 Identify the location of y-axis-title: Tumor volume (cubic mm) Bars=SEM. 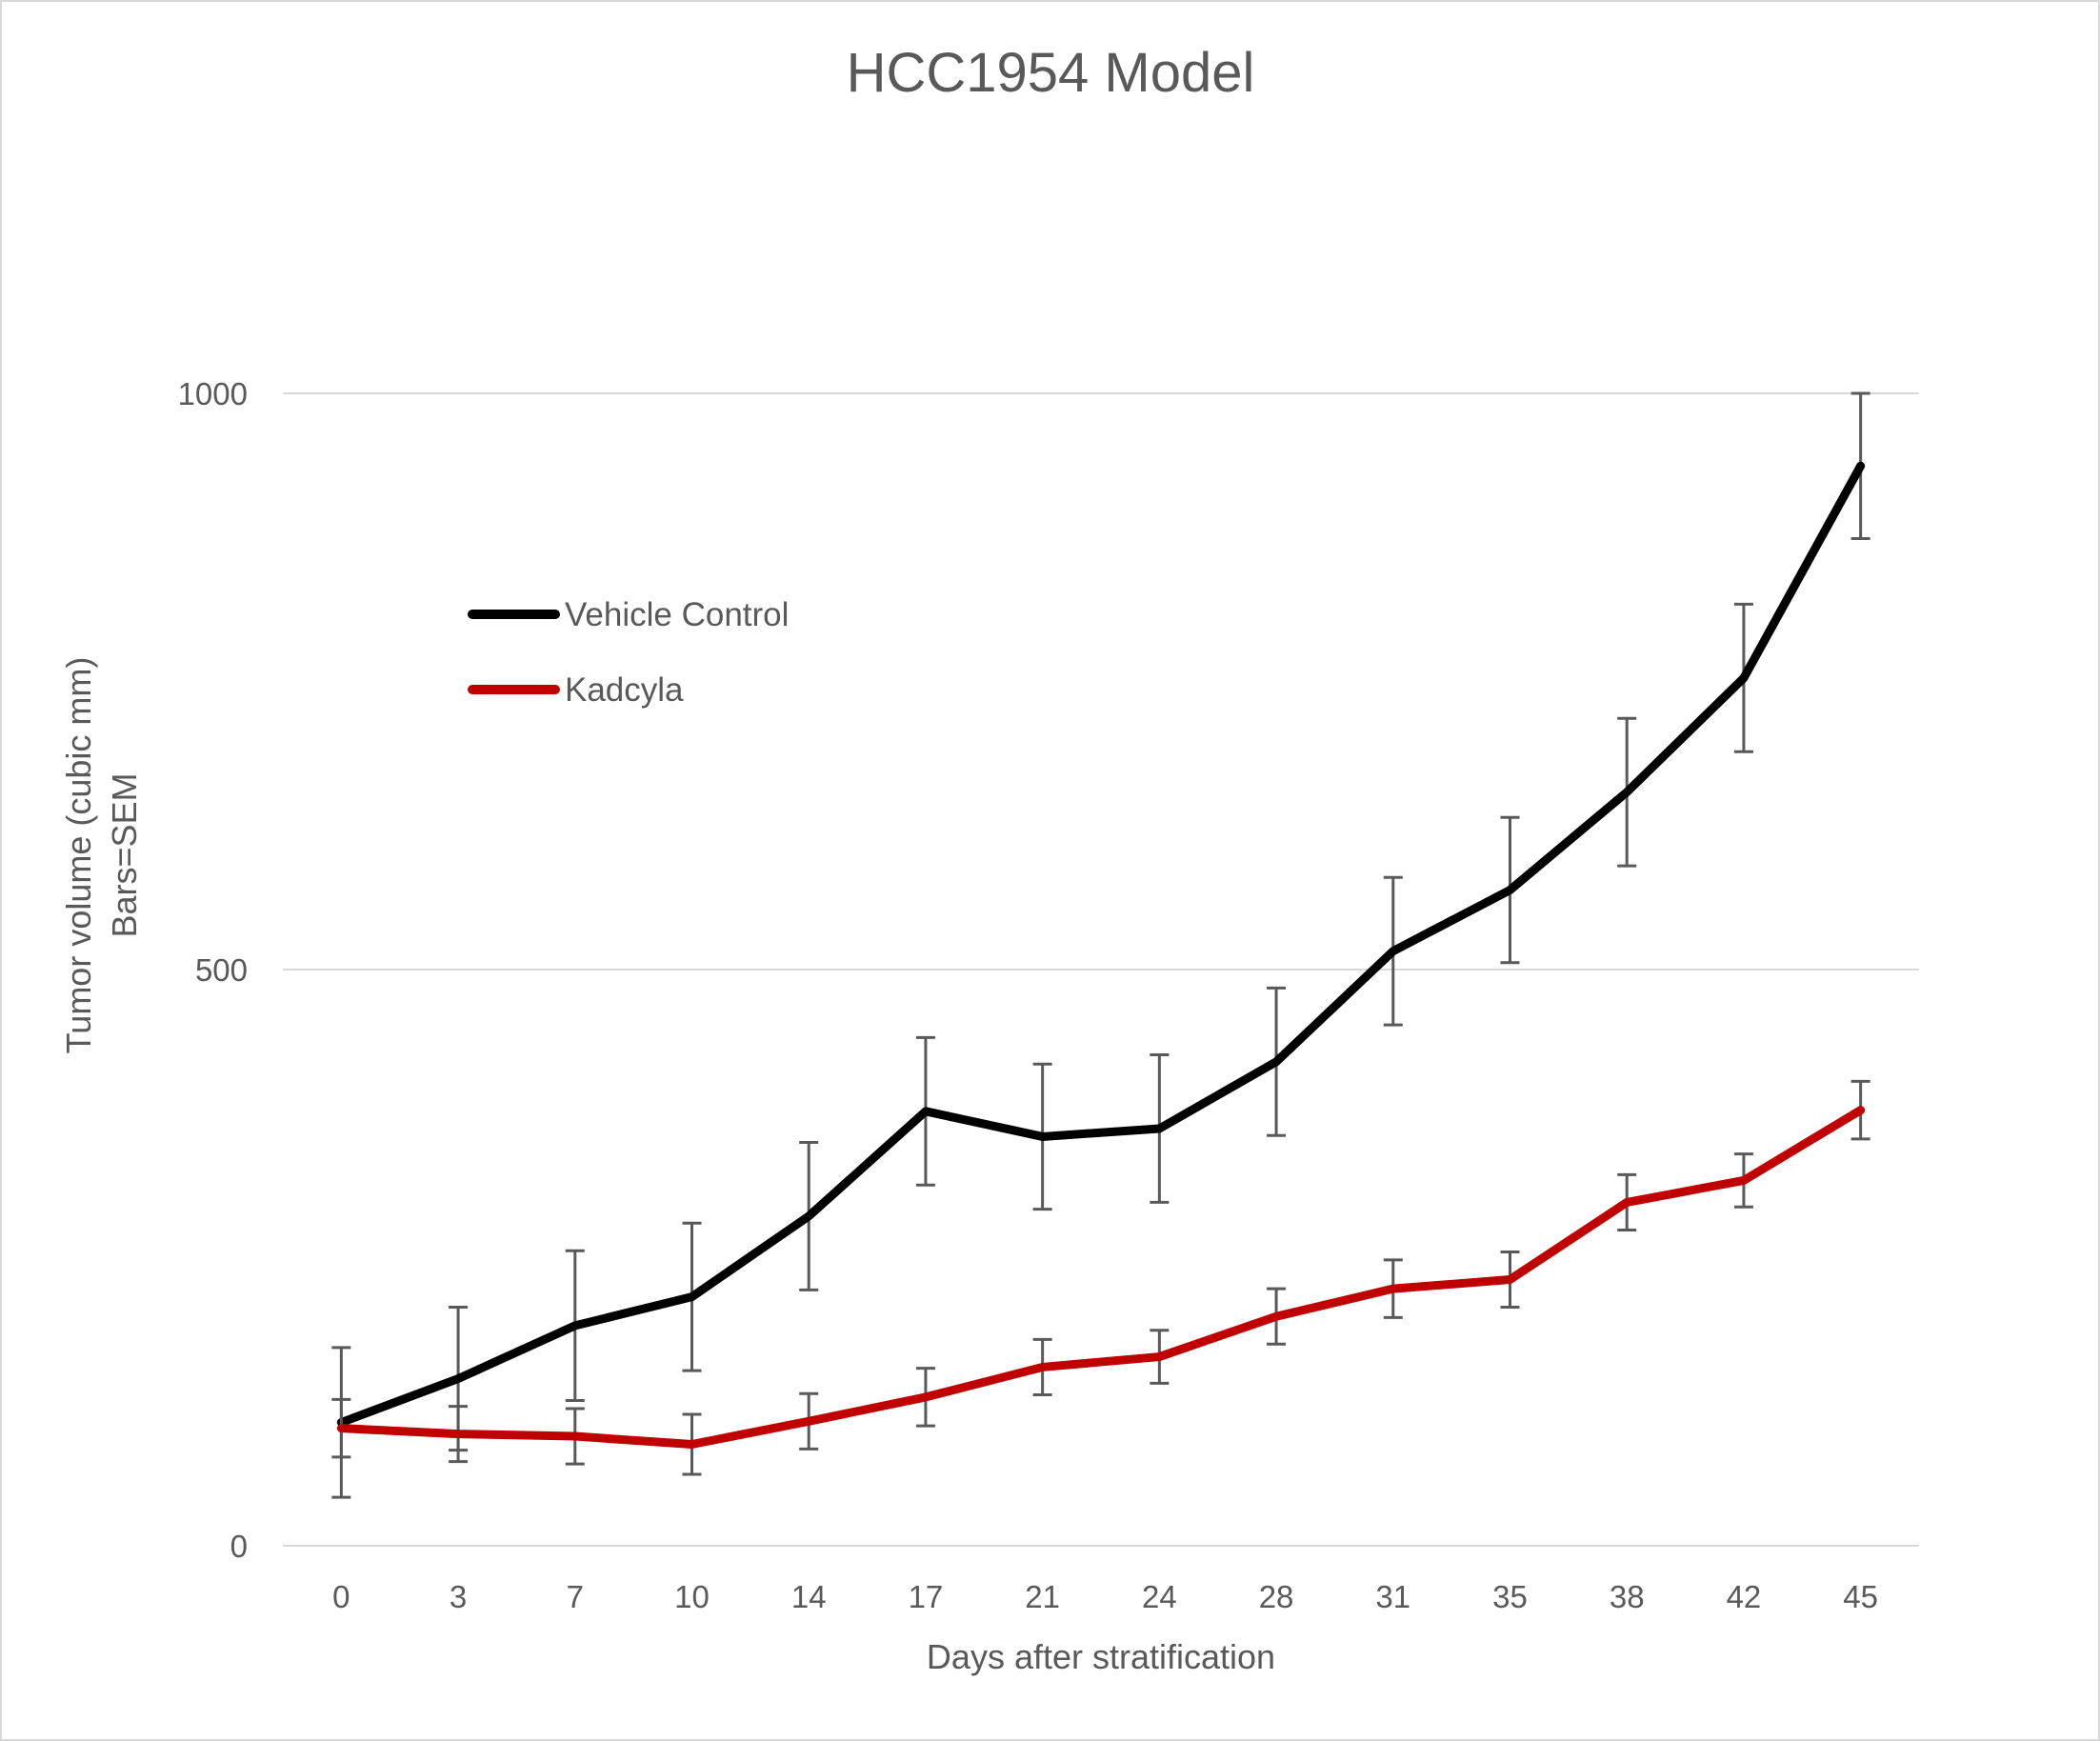
(101, 855).